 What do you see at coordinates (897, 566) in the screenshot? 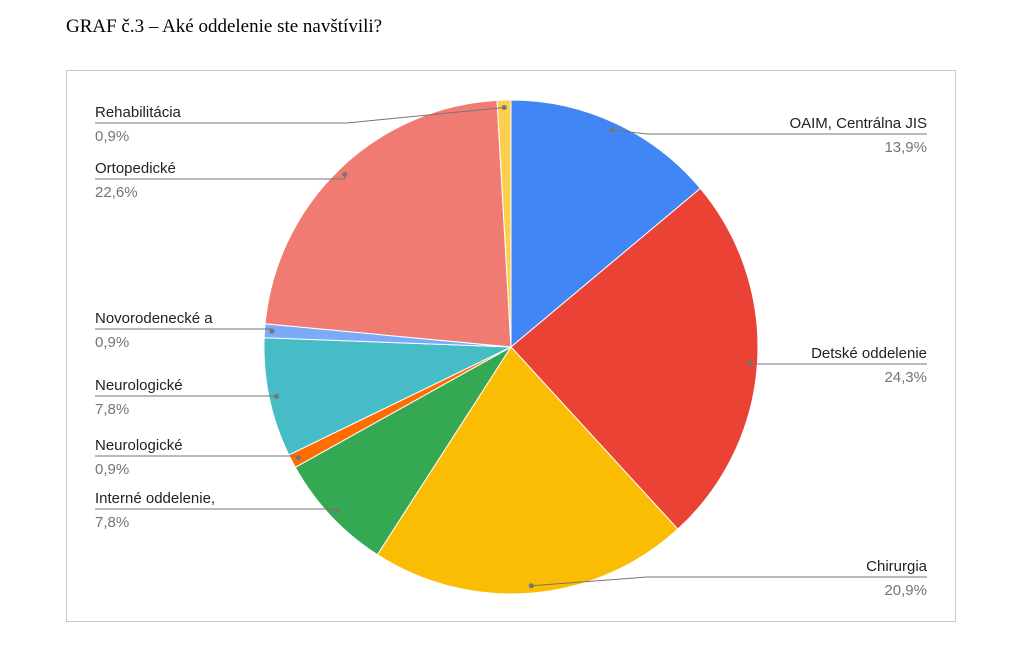
I see `slice-label-2: Chirurgia` at bounding box center [897, 566].